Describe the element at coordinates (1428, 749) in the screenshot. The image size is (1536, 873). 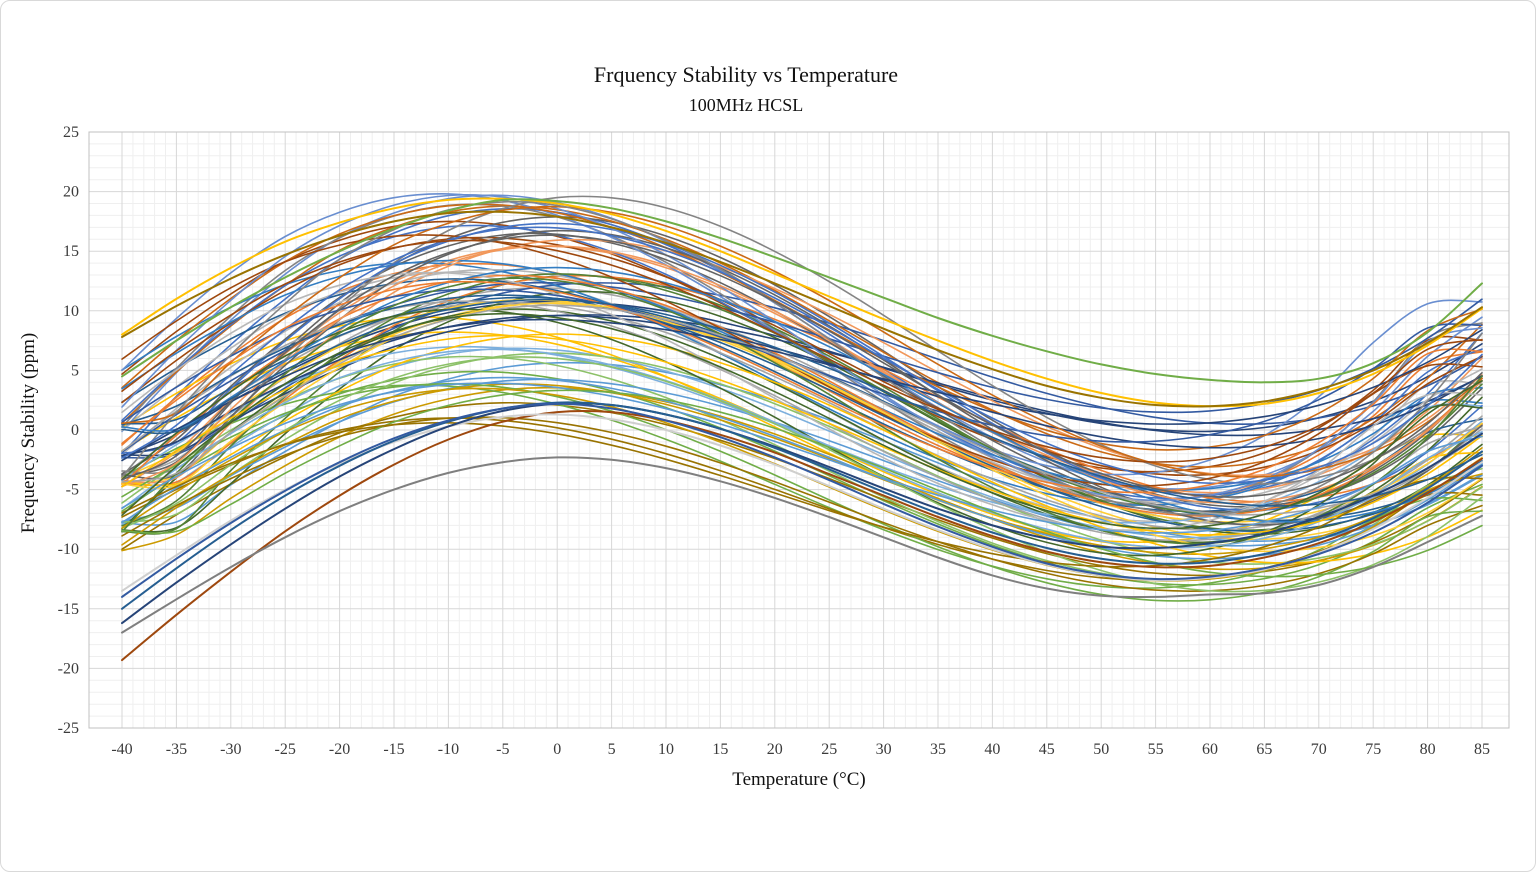
I see `x-tick-label: 80` at that location.